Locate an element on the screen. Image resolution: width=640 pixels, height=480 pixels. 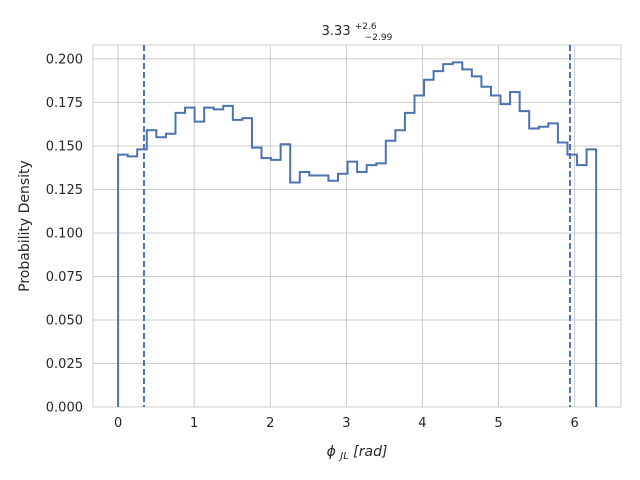
y-tick-label: 0.125 is located at coordinates (64, 190).